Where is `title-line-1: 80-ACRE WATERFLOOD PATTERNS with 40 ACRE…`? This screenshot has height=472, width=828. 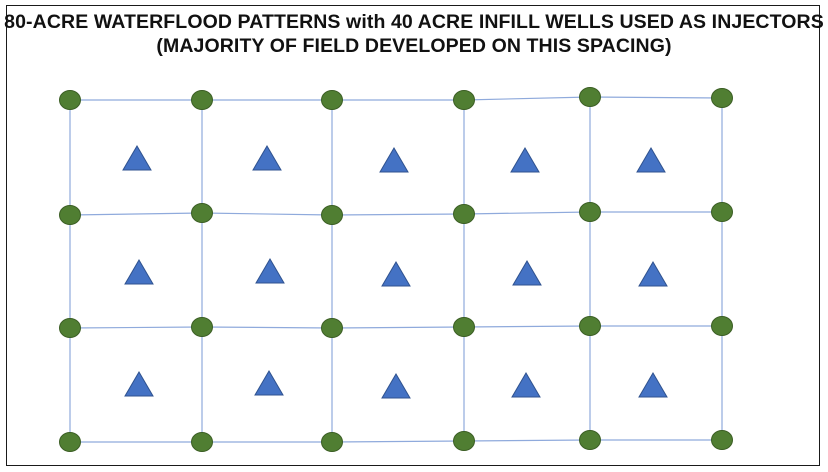
title-line-1: 80-ACRE WATERFLOOD PATTERNS with 40 ACRE… is located at coordinates (414, 22).